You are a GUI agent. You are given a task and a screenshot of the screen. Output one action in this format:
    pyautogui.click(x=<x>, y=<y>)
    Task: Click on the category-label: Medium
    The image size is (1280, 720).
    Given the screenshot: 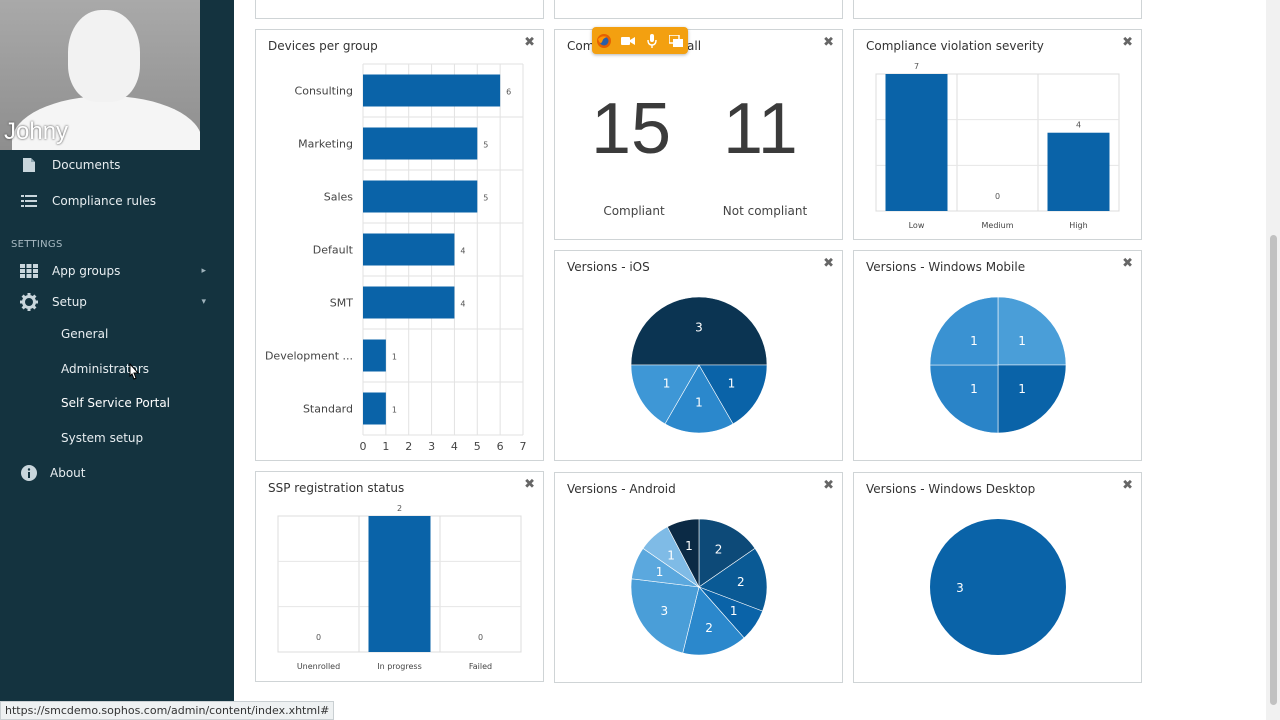 What is the action you would take?
    pyautogui.click(x=998, y=225)
    